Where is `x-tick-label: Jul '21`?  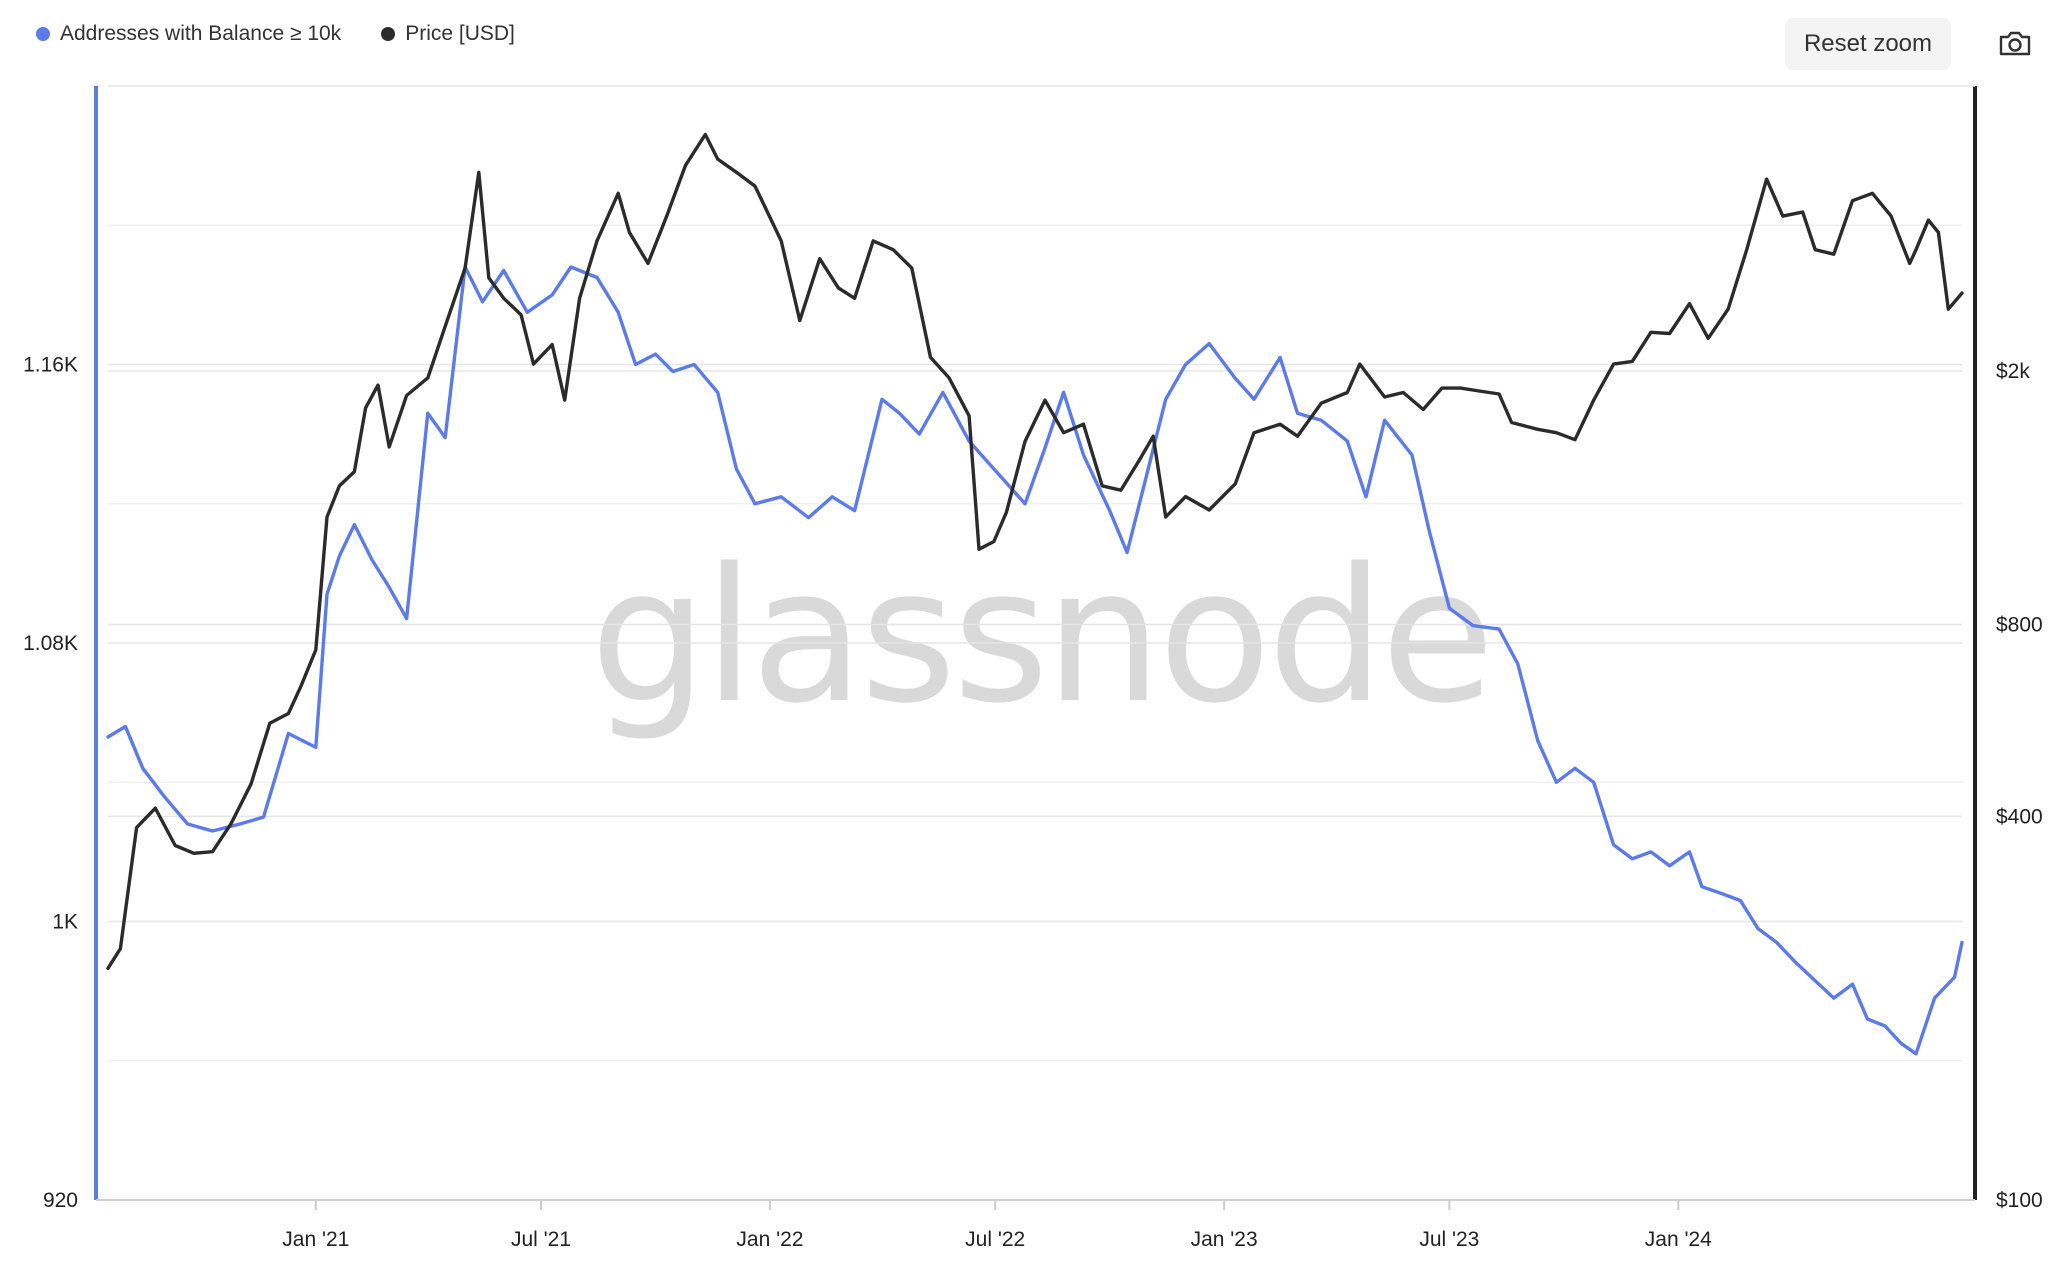
x-tick-label: Jul '21 is located at coordinates (541, 1239).